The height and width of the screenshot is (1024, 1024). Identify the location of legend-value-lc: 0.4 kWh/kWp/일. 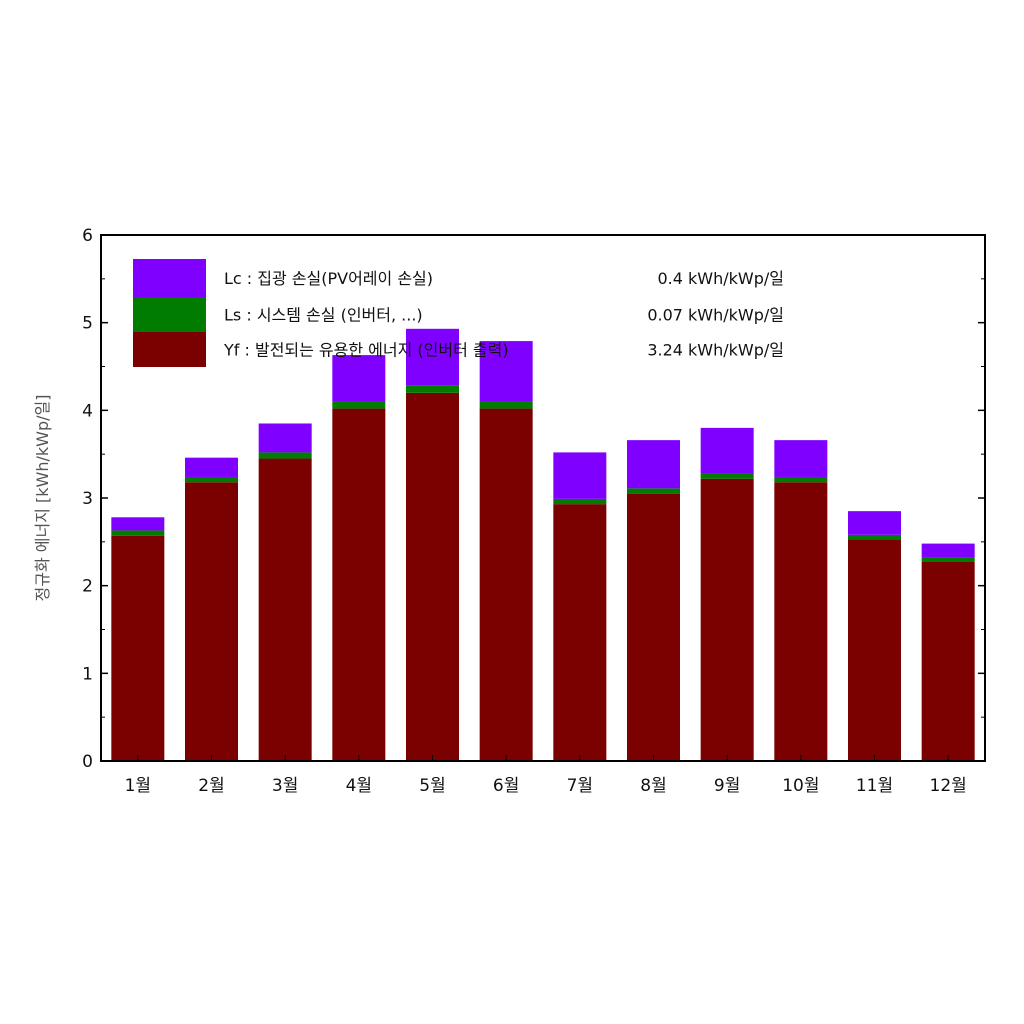
(720, 278).